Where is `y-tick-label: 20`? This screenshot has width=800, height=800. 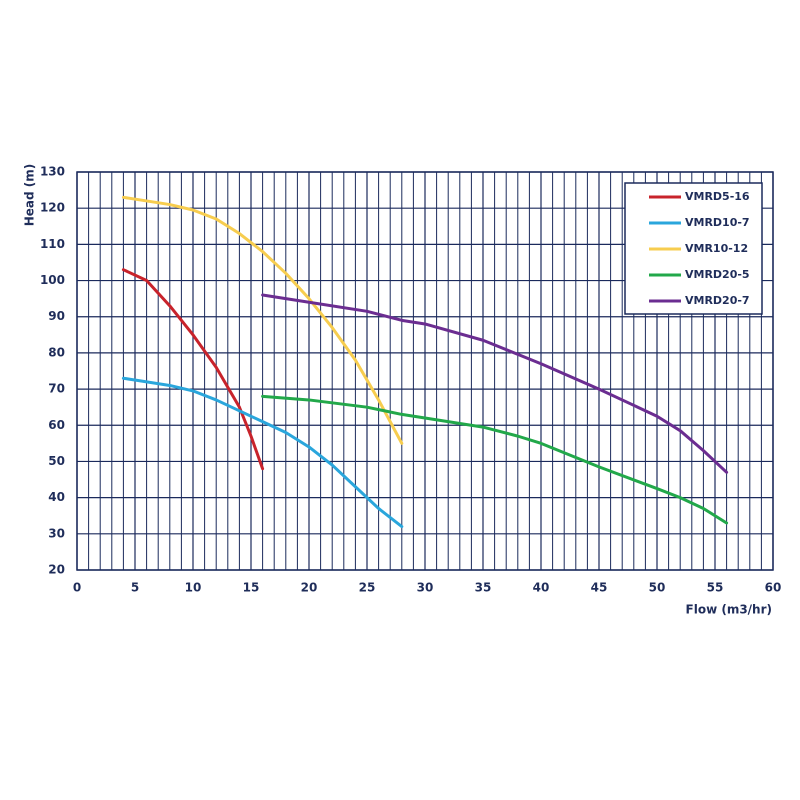
y-tick-label: 20 is located at coordinates (56, 570).